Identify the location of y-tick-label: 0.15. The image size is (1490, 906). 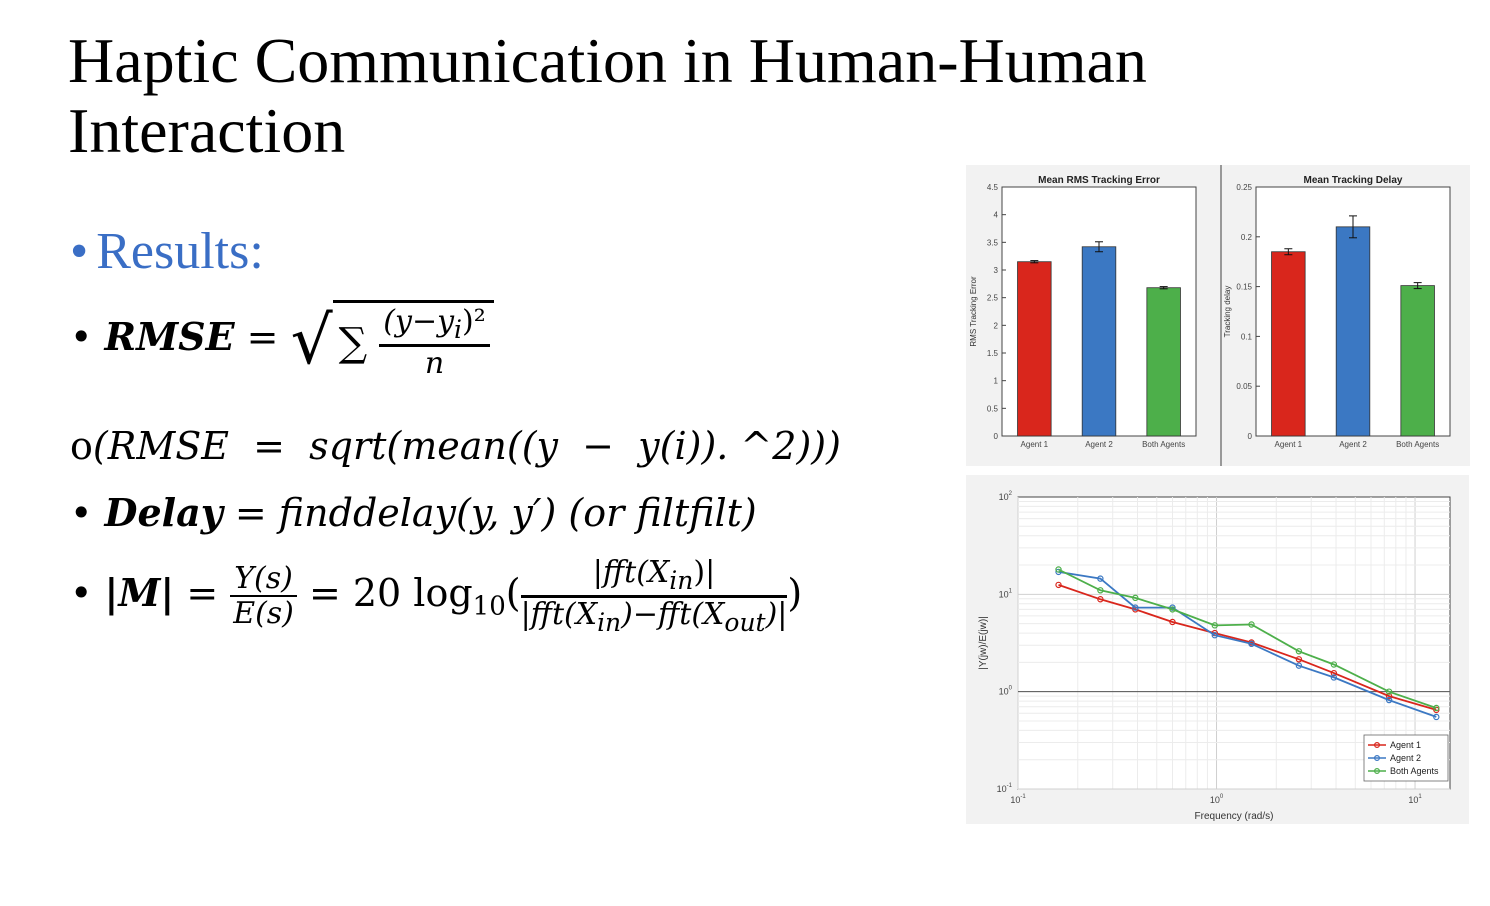
(1244, 287).